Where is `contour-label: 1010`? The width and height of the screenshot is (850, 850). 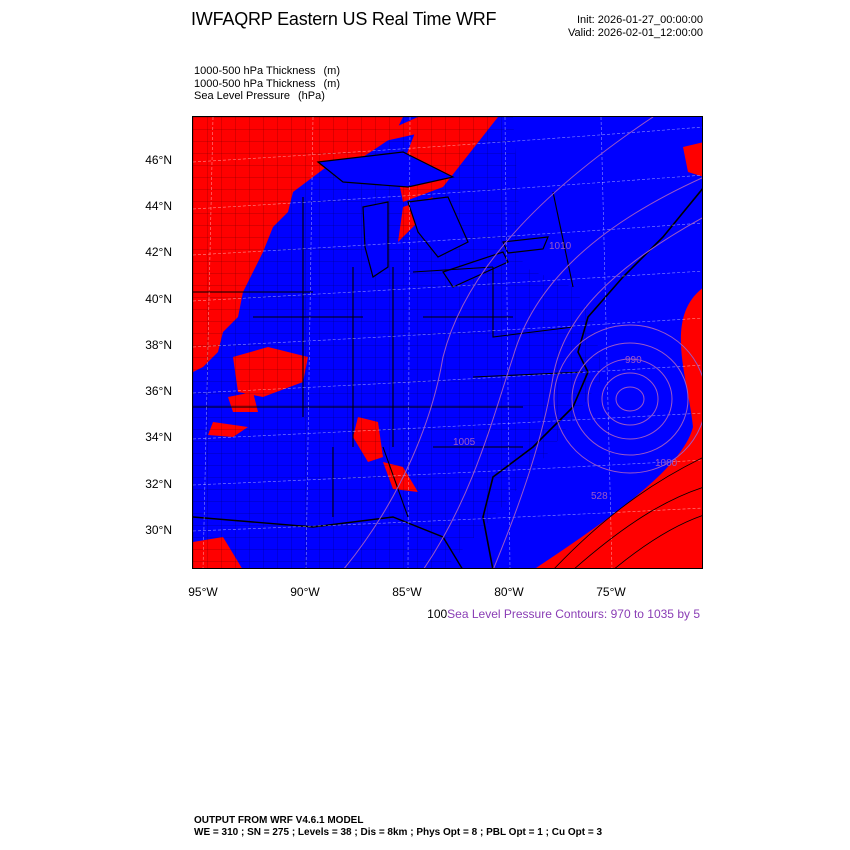 contour-label: 1010 is located at coordinates (560, 246).